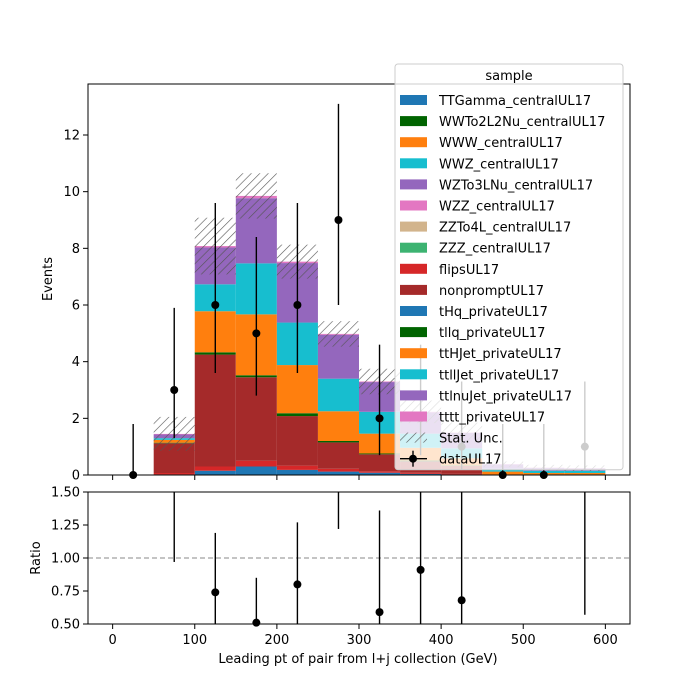 Image resolution: width=700 pixels, height=700 pixels. I want to click on legend-swatch-ttlnuJet_privateUL17, so click(413, 395).